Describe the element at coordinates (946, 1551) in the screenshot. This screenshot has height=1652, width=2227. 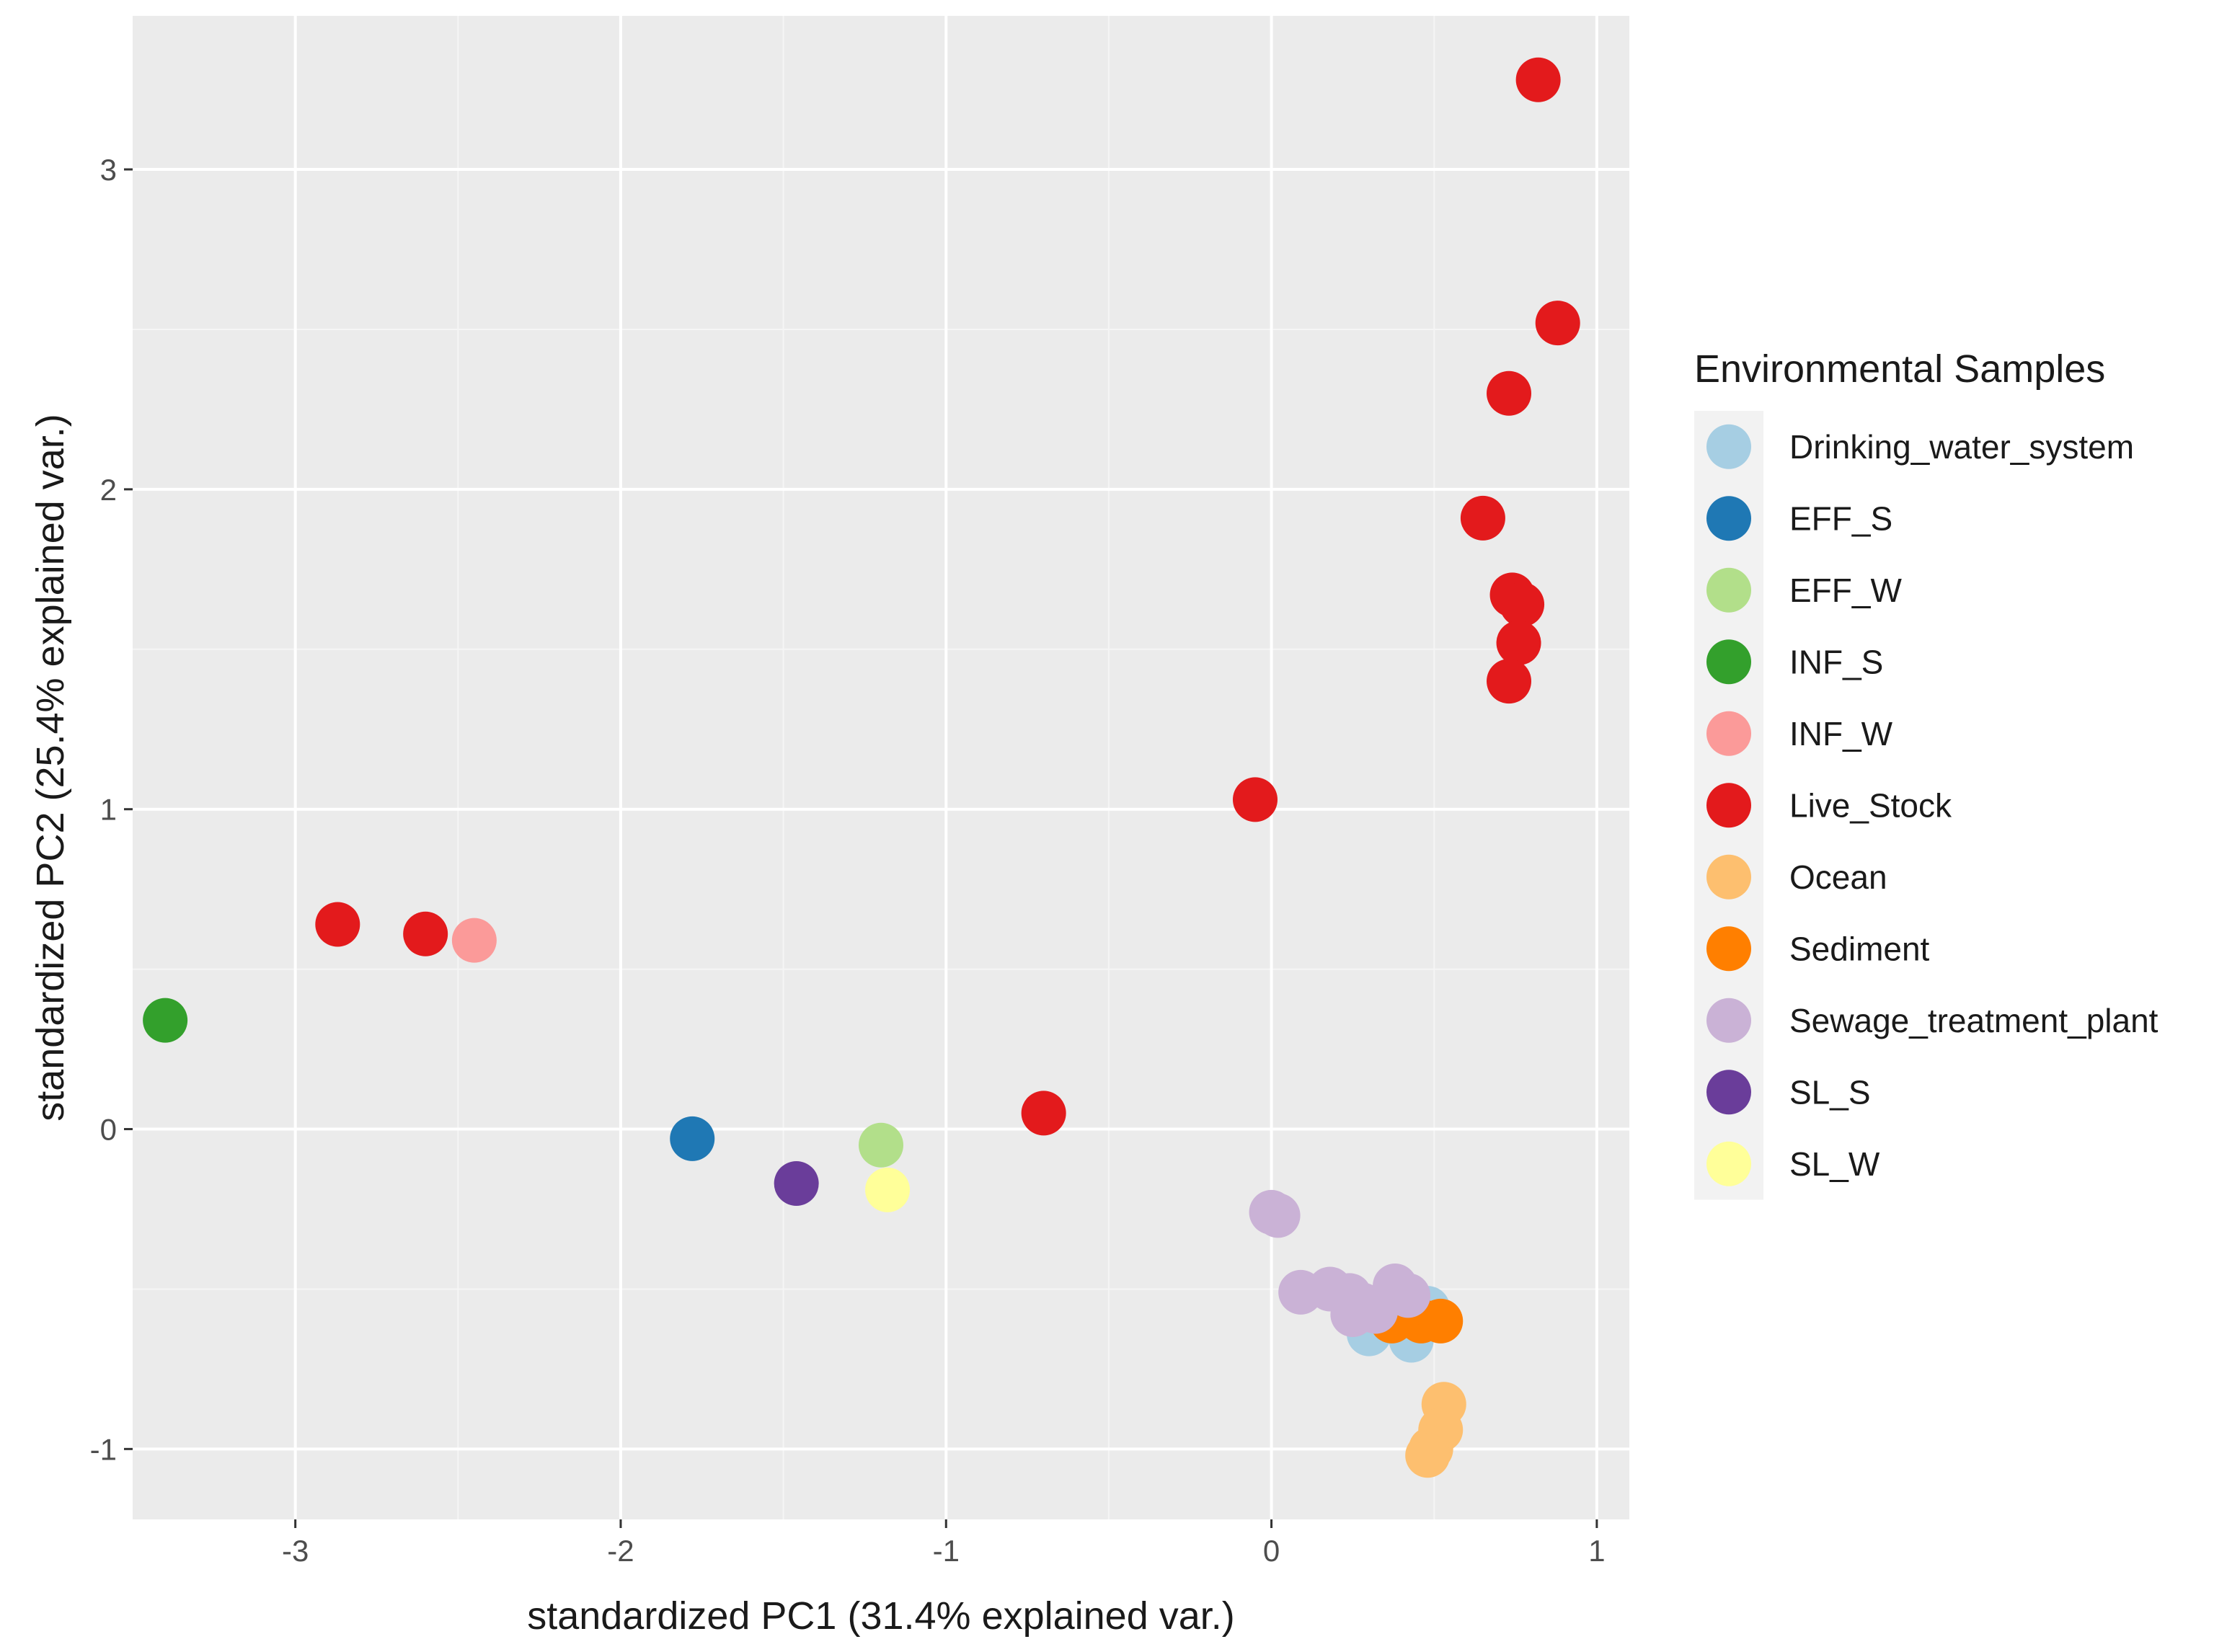
I see `x-tick-label: -1` at that location.